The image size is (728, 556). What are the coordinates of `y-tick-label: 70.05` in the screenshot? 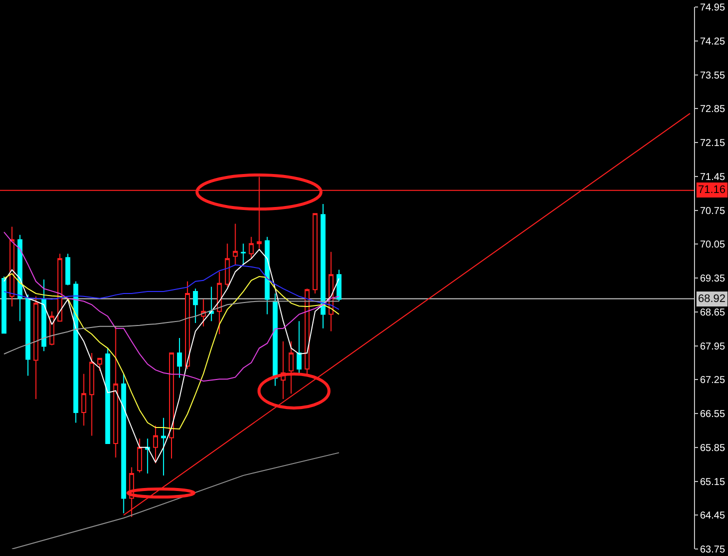 It's located at (713, 245).